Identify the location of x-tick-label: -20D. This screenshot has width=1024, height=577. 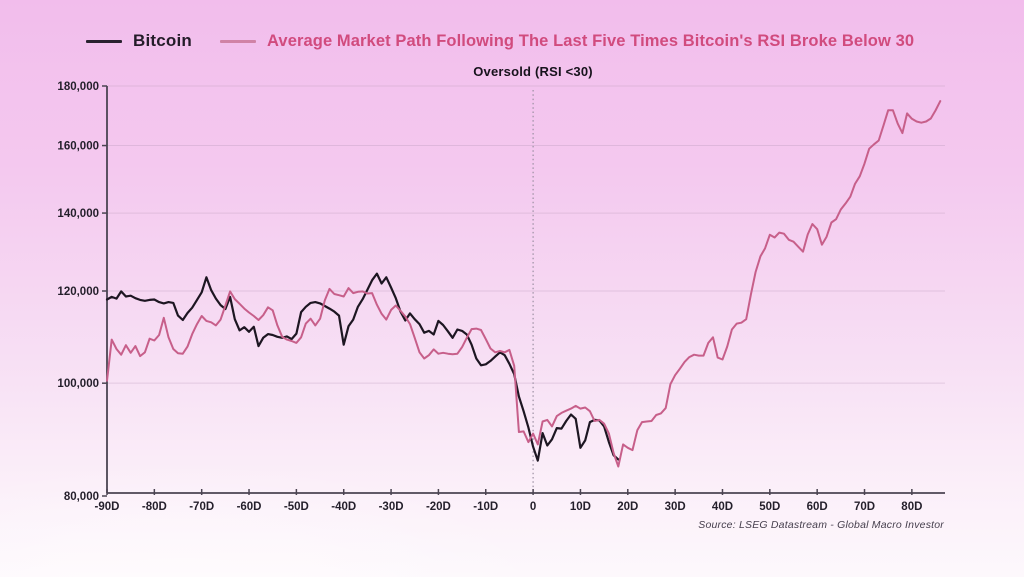
(438, 507).